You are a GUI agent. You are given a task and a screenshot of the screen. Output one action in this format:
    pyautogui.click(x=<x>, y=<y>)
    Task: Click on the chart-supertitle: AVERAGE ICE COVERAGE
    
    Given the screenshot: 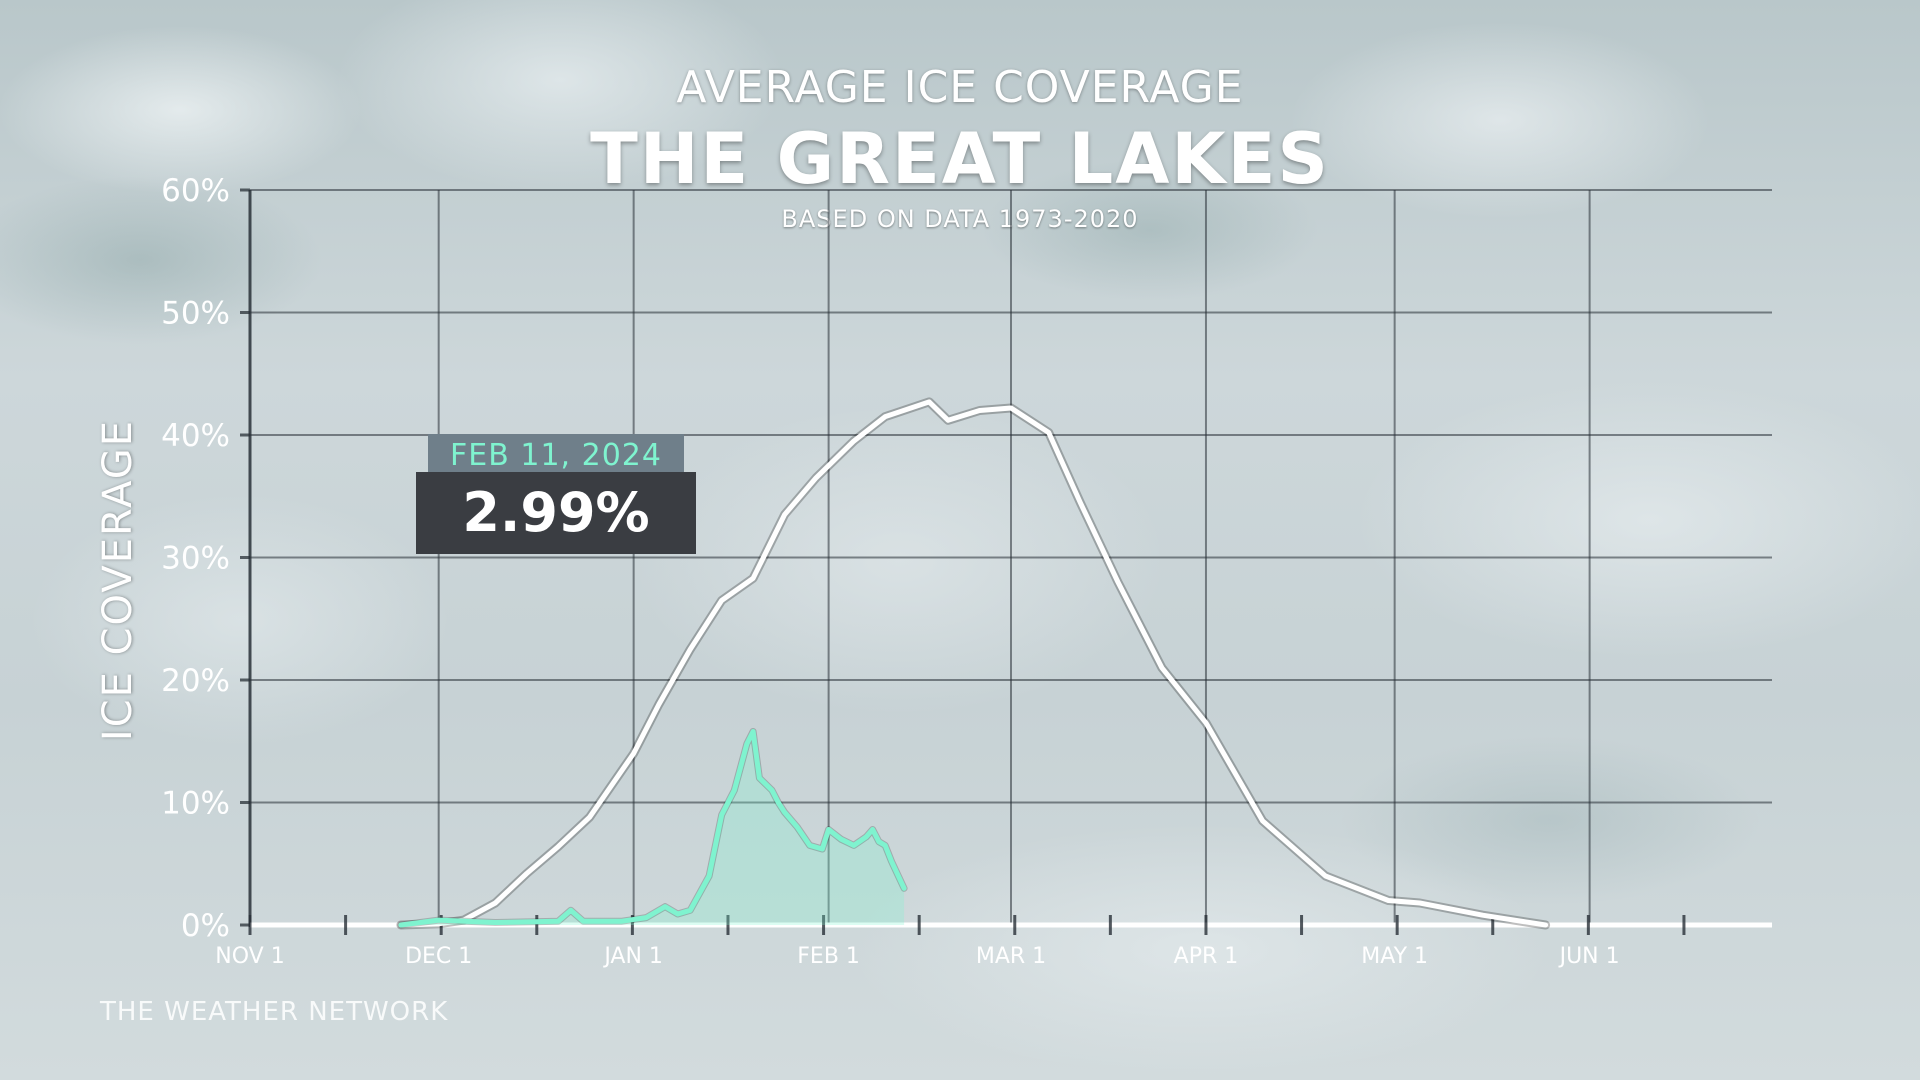 What is the action you would take?
    pyautogui.click(x=960, y=87)
    